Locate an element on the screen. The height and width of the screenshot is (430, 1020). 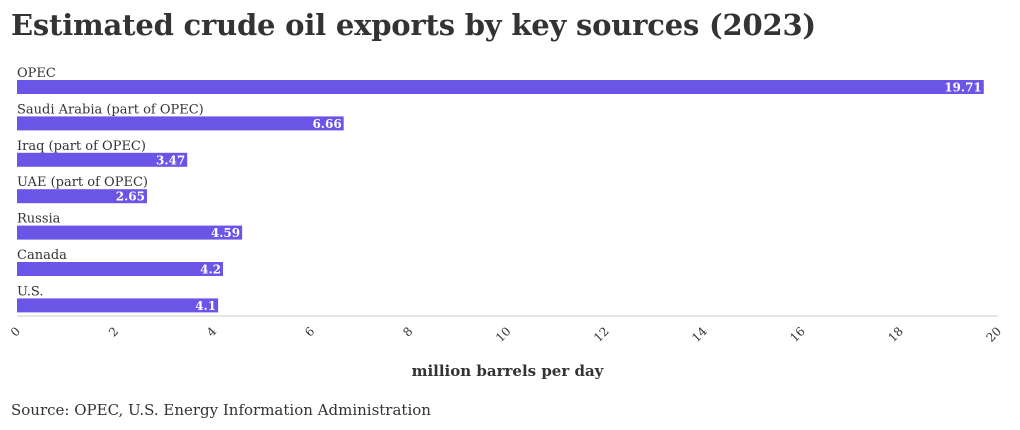
category-label-2: Iraq (part of OPEC) is located at coordinates (81, 146).